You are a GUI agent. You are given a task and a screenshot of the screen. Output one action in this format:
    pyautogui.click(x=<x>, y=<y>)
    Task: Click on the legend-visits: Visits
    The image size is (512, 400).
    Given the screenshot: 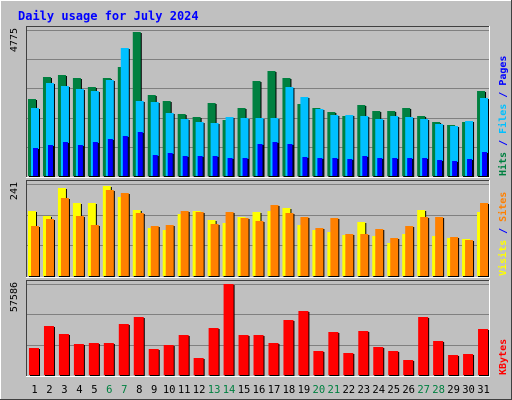 What is the action you would take?
    pyautogui.click(x=503, y=258)
    